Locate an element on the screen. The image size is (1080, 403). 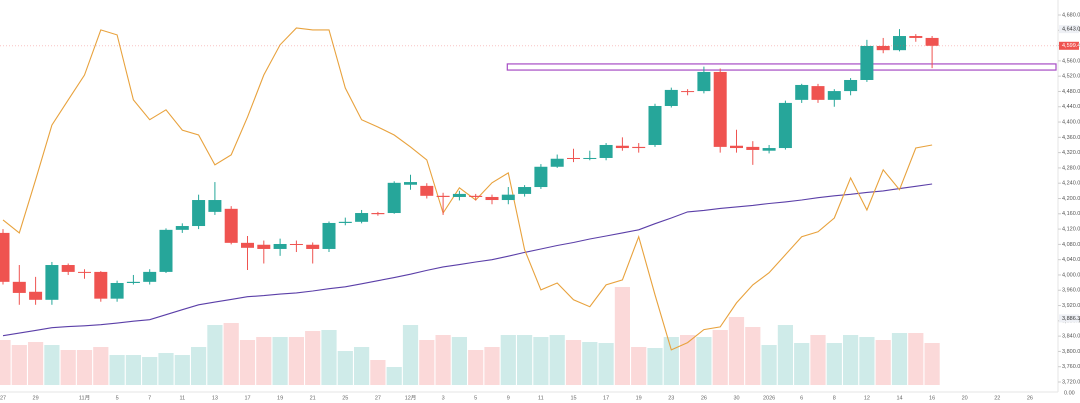
x-tick-label: 2026 is located at coordinates (769, 398).